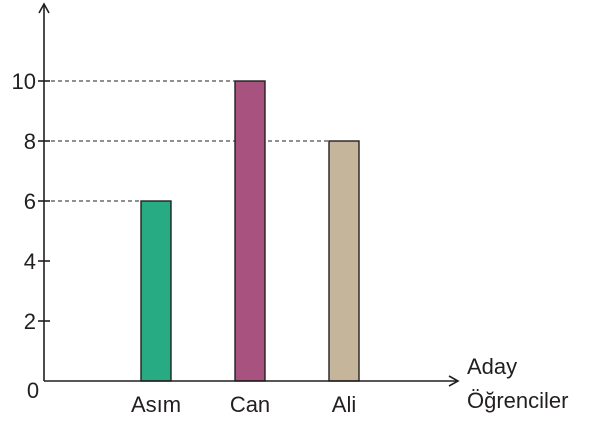 This screenshot has height=421, width=592. What do you see at coordinates (24, 81) in the screenshot?
I see `y-tick-label-10: 10` at bounding box center [24, 81].